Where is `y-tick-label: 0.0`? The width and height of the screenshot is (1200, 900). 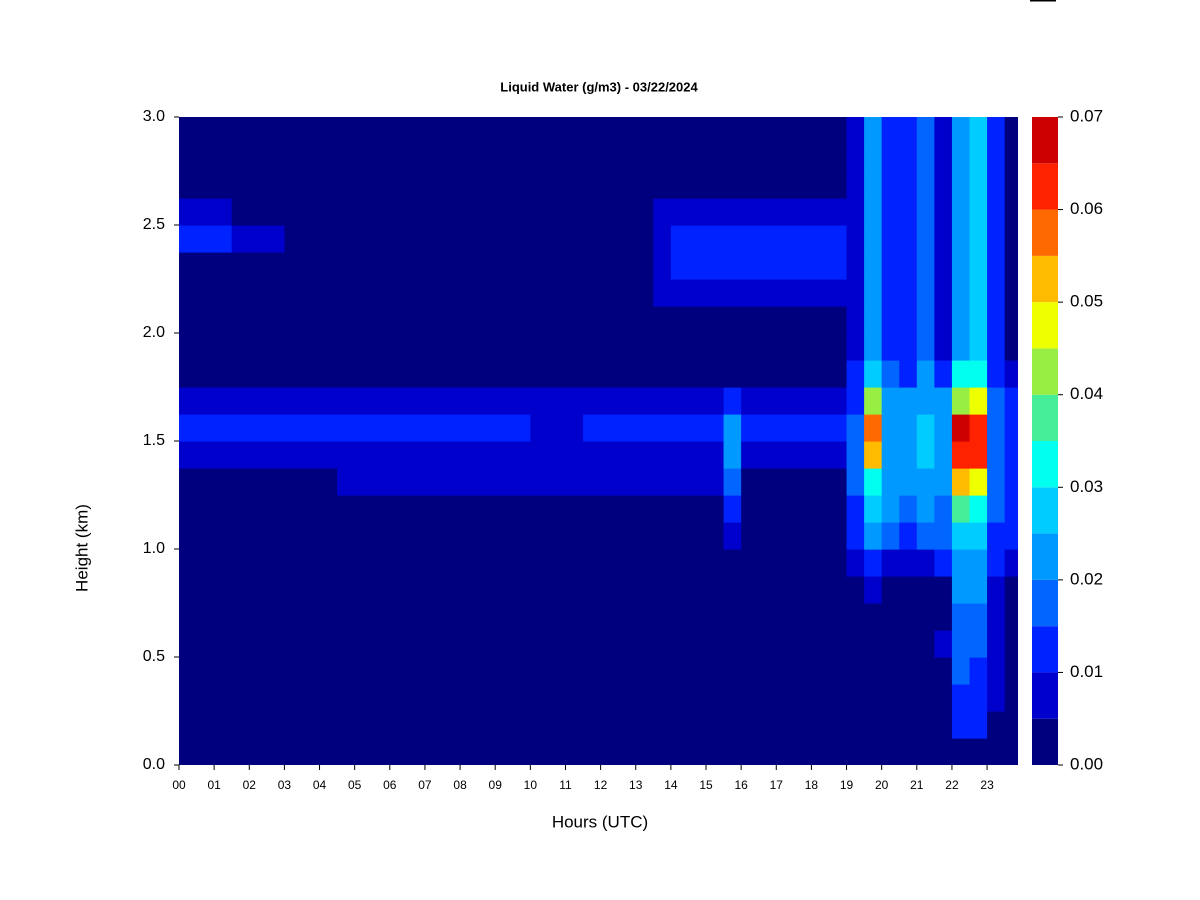 y-tick-label: 0.0 is located at coordinates (154, 764).